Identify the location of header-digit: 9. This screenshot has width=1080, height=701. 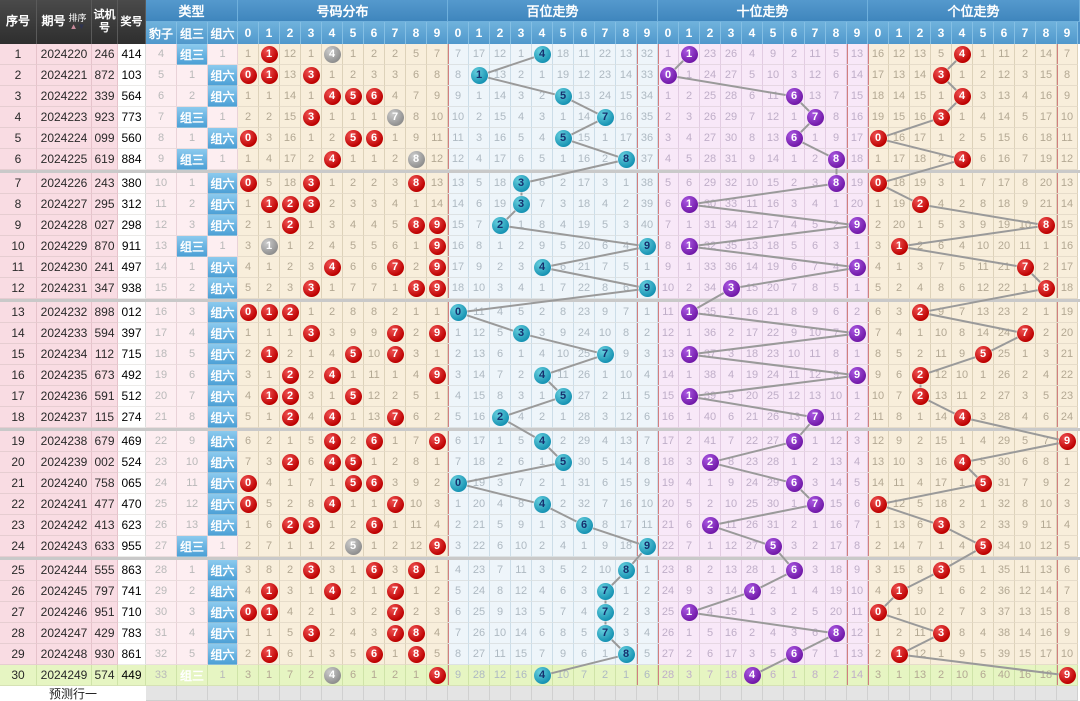
(437, 33).